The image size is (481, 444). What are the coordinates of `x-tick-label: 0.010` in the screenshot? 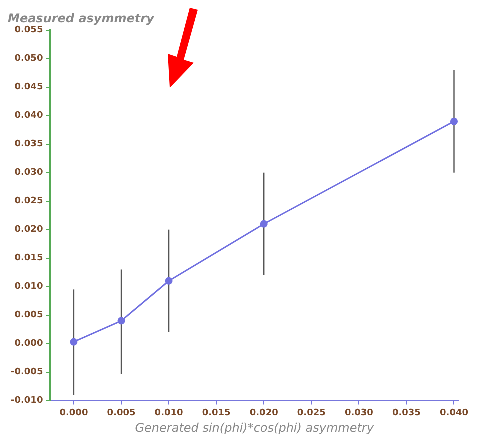 It's located at (169, 413).